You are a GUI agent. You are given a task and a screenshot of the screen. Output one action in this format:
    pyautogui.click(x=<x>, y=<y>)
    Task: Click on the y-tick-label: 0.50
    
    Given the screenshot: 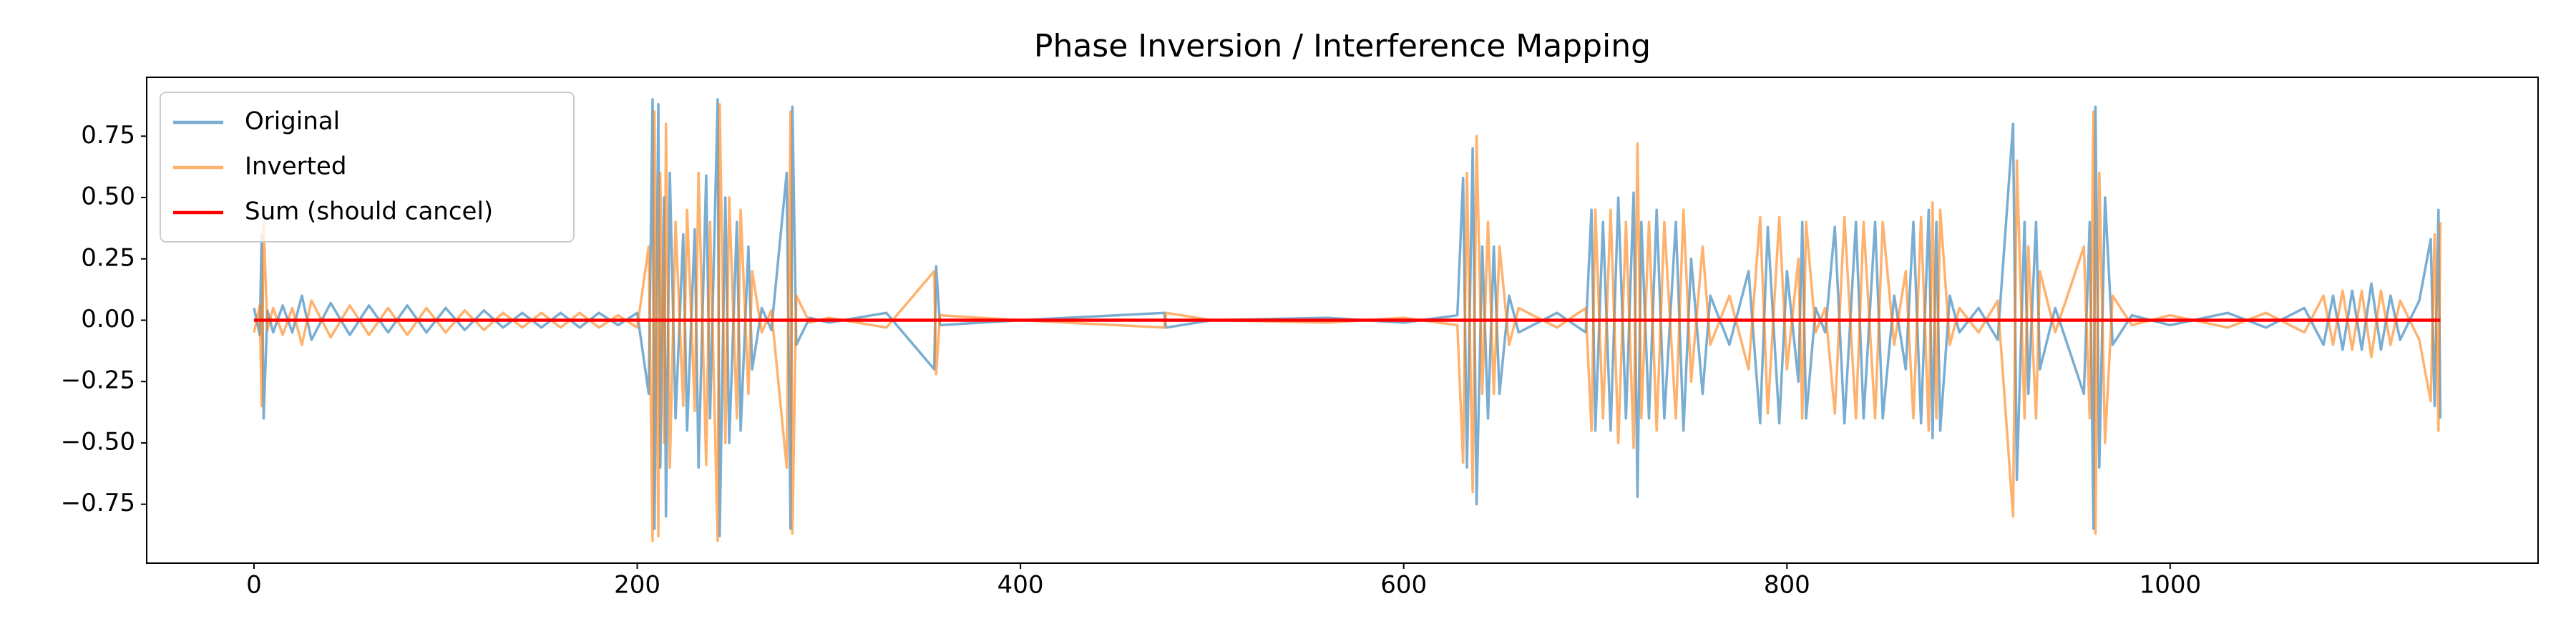 What is the action you would take?
    pyautogui.click(x=108, y=196)
    